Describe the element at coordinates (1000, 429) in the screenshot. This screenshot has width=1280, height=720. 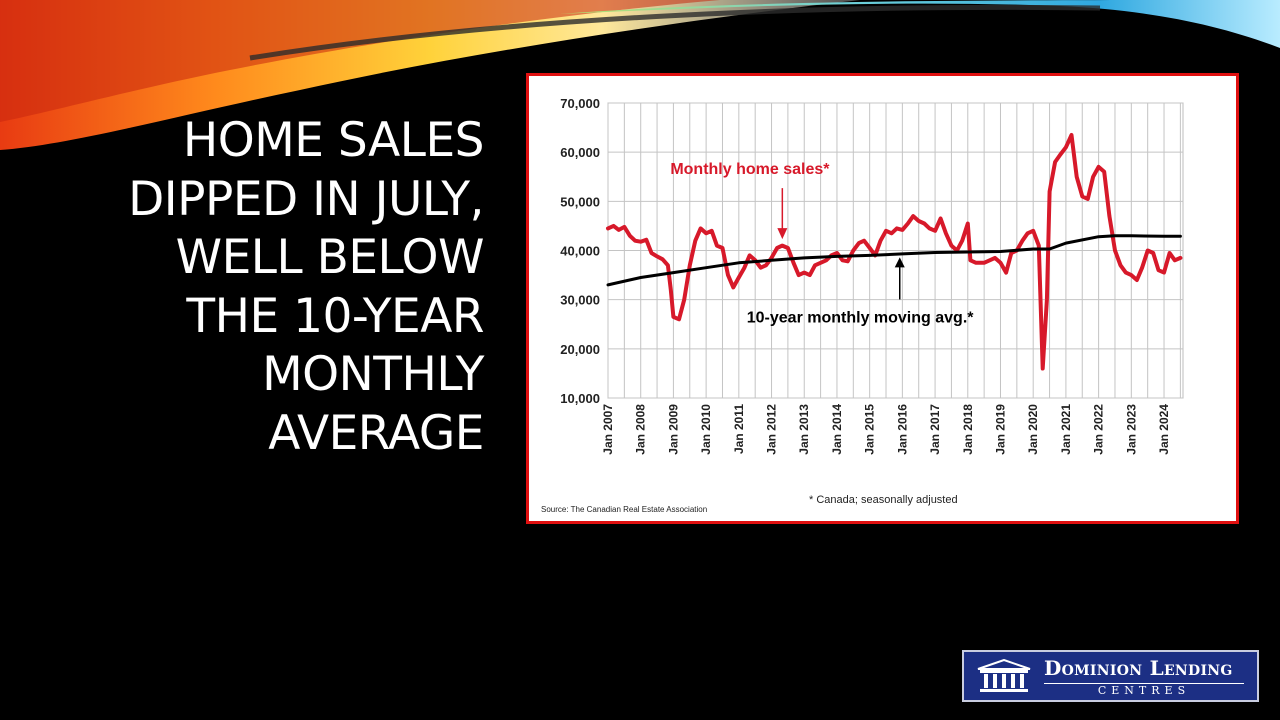
I see `x-tick-label: Jan 2019` at that location.